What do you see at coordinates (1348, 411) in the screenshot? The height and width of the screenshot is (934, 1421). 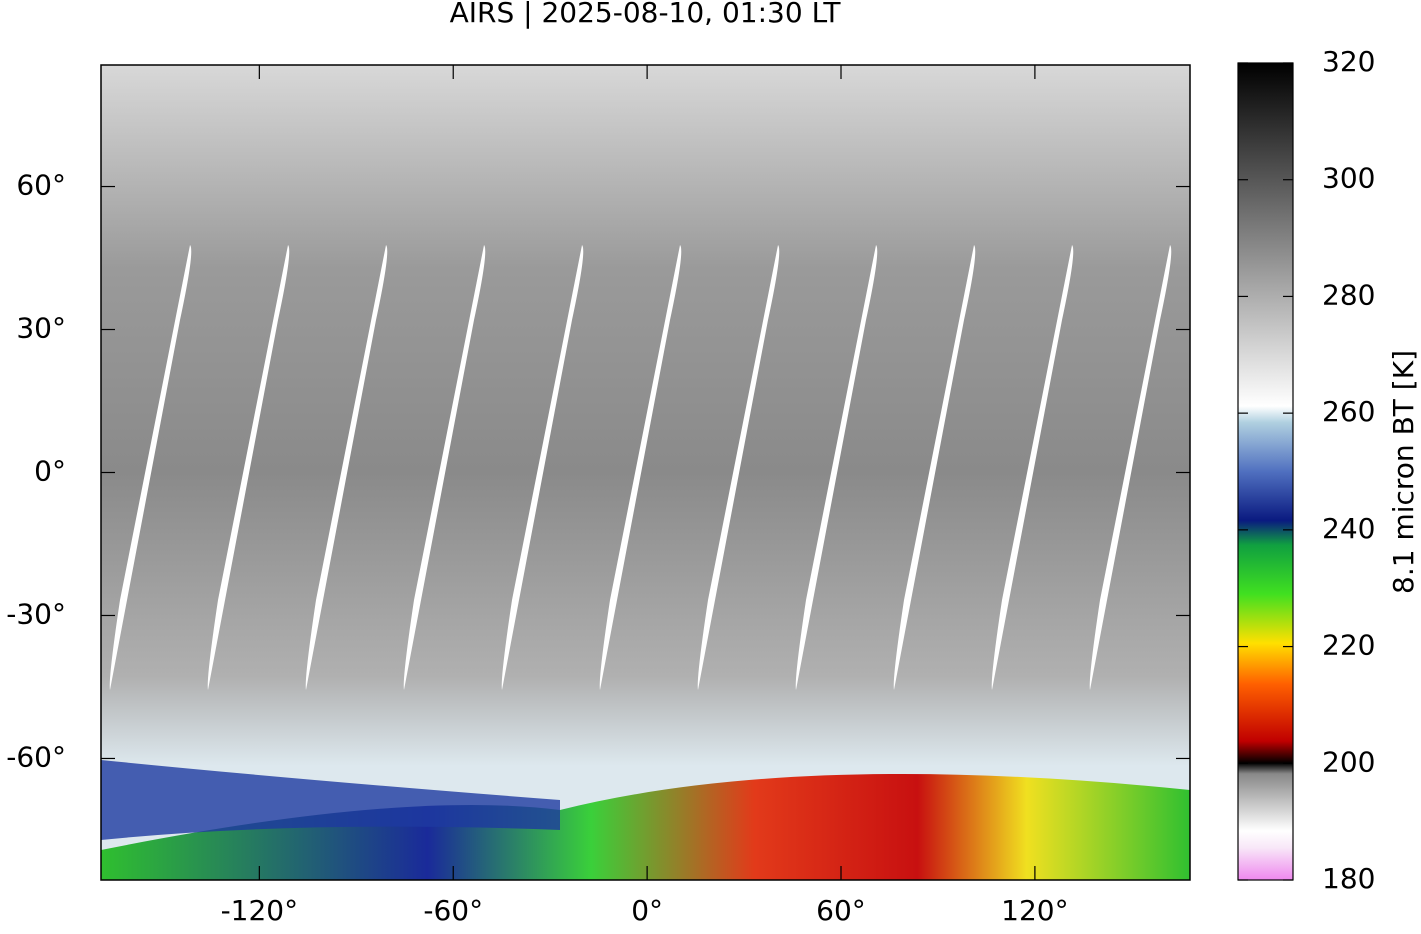 I see `colorbar-tick-label: 260` at bounding box center [1348, 411].